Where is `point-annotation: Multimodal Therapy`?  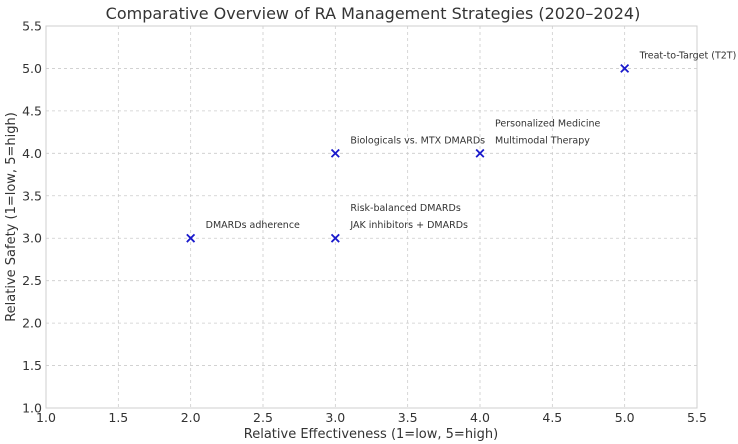
point-annotation: Multimodal Therapy is located at coordinates (542, 140).